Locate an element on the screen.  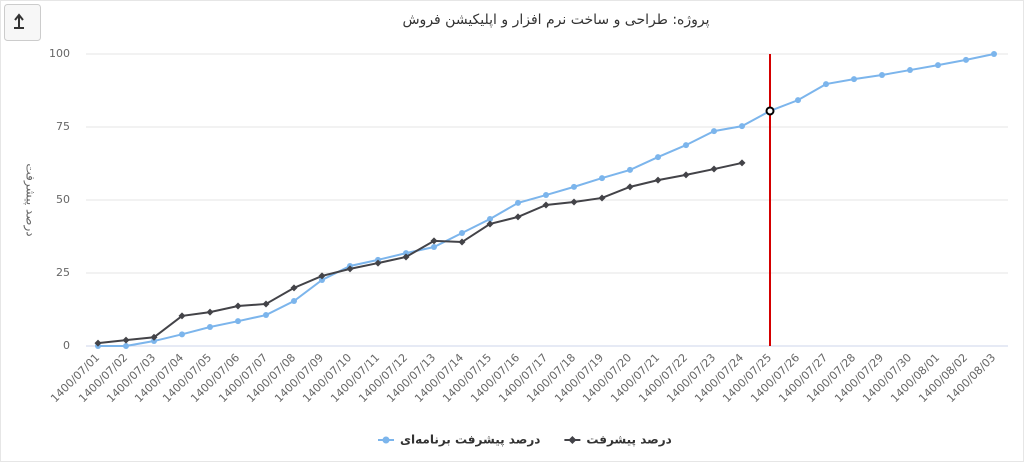
legend-item: درصد پیشرفت برنامه‌ای is located at coordinates (459, 440).